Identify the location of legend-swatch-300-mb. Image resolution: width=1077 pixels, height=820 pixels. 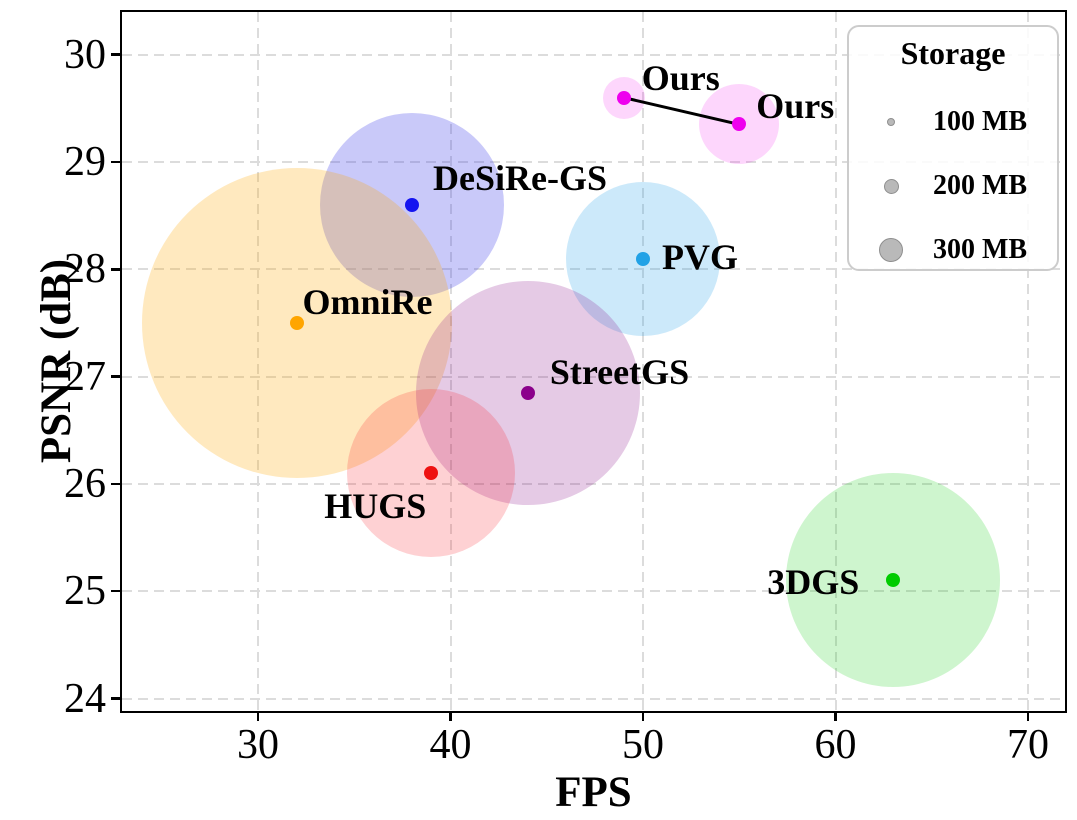
(891, 250).